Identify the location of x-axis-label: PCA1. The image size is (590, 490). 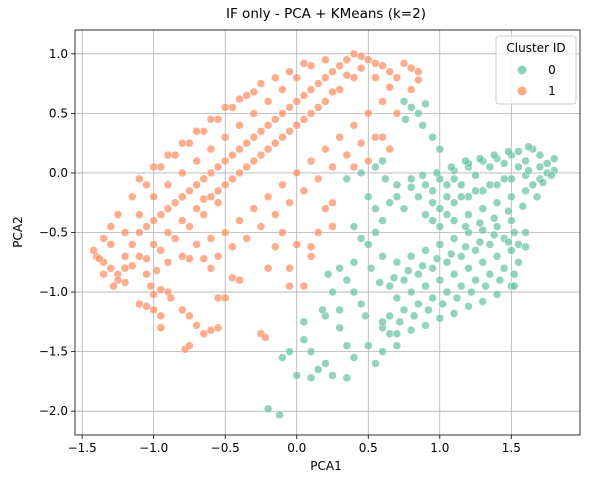
(325, 466).